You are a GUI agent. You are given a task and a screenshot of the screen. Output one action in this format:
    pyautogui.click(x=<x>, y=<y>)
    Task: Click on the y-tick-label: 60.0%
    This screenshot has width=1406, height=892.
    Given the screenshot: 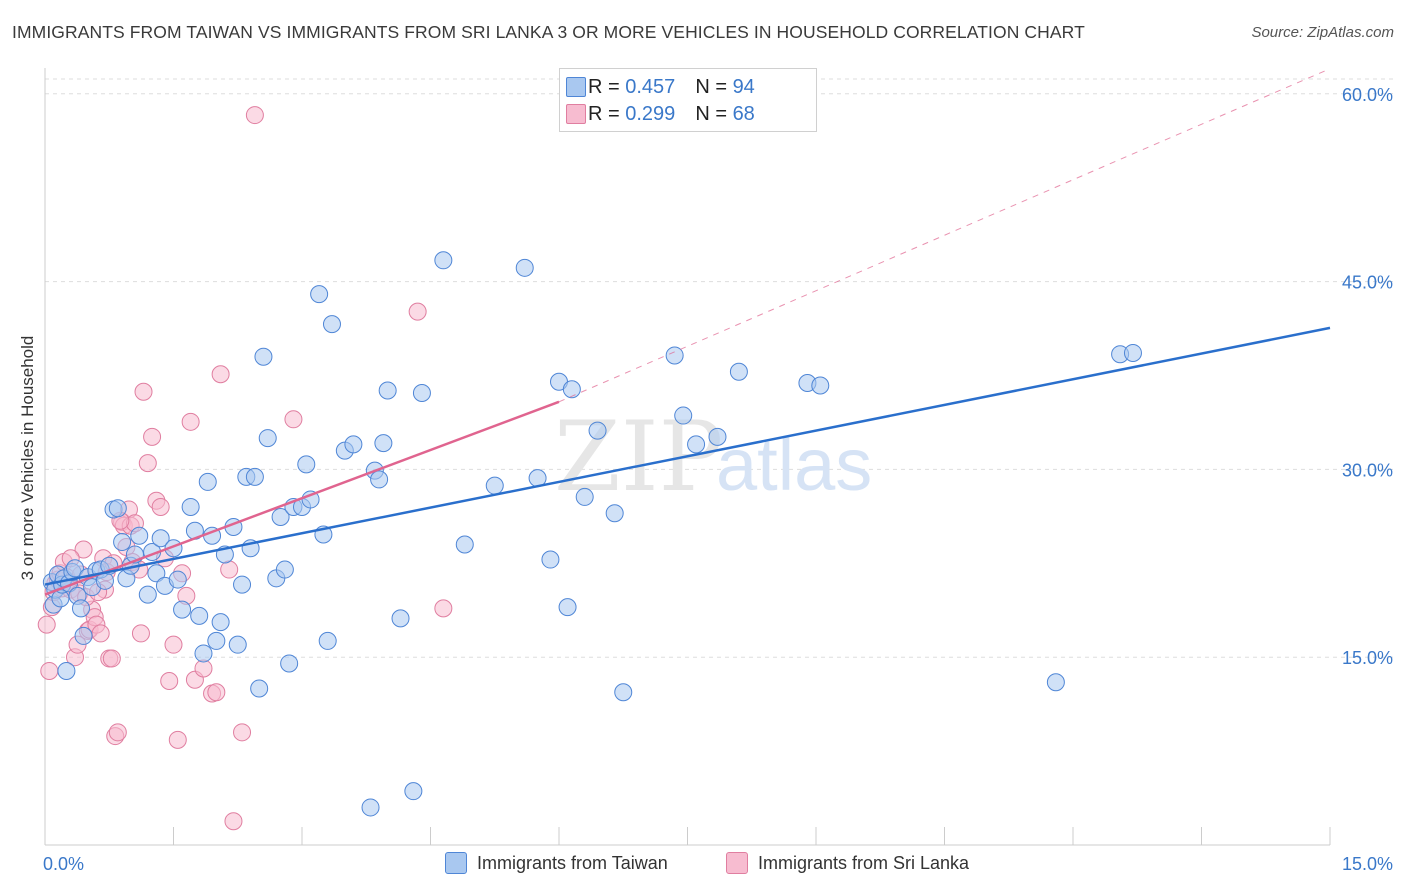 What is the action you would take?
    pyautogui.click(x=1367, y=95)
    